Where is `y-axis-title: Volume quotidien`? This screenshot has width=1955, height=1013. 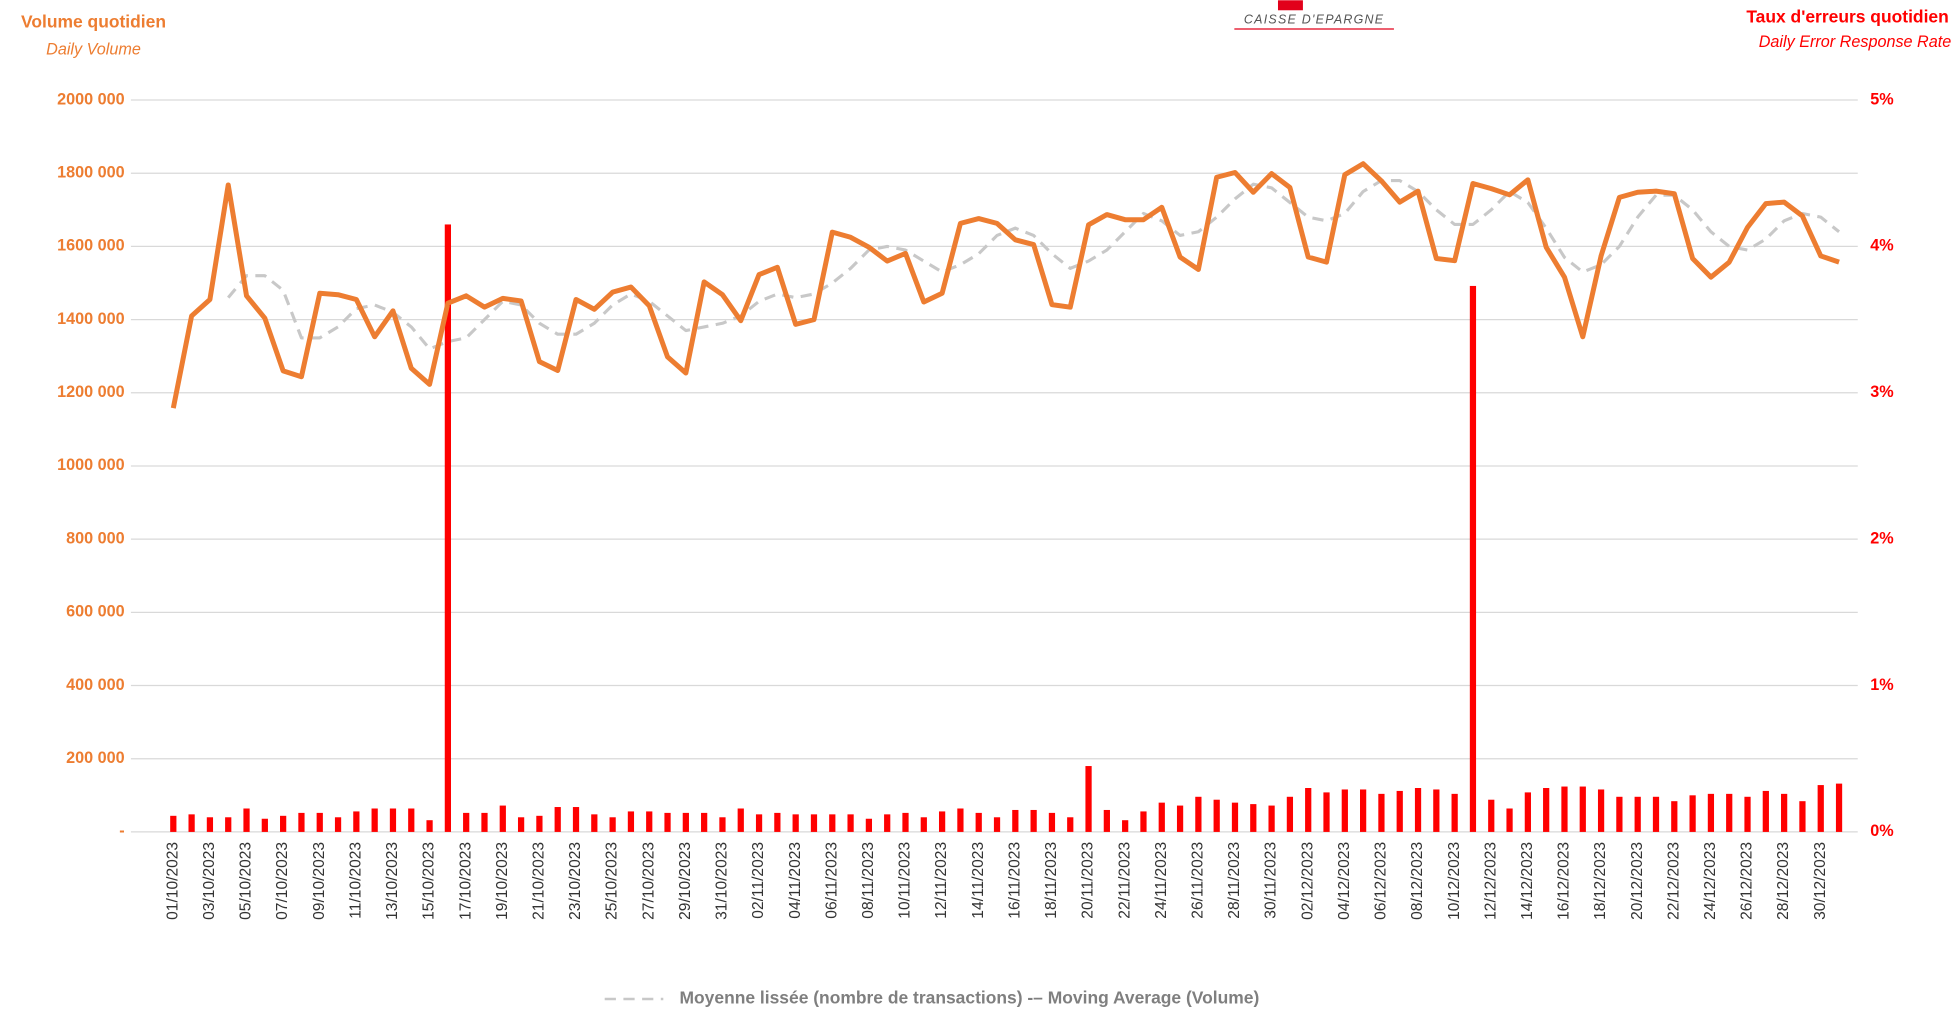
y-axis-title: Volume quotidien is located at coordinates (93, 21).